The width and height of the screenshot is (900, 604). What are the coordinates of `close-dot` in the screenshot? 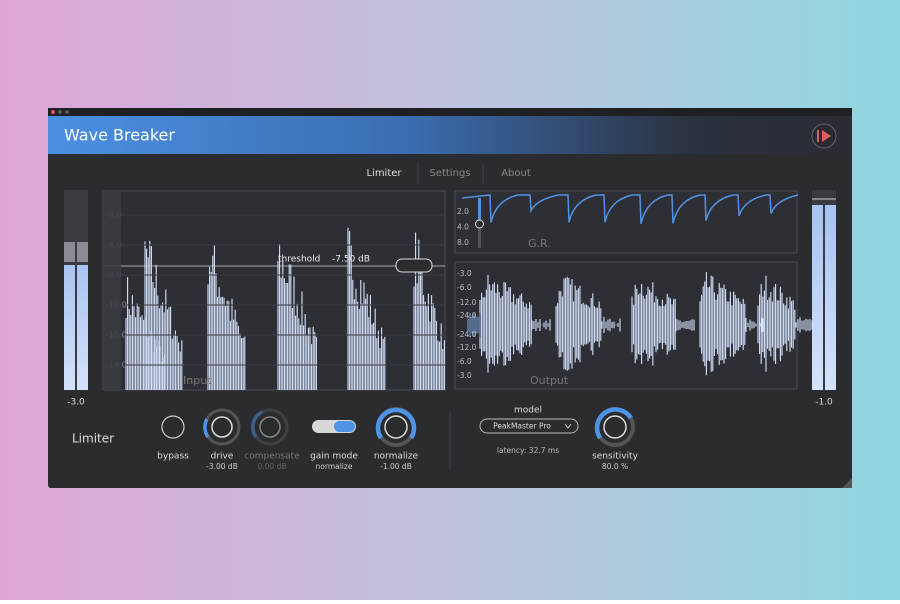 It's located at (53, 112).